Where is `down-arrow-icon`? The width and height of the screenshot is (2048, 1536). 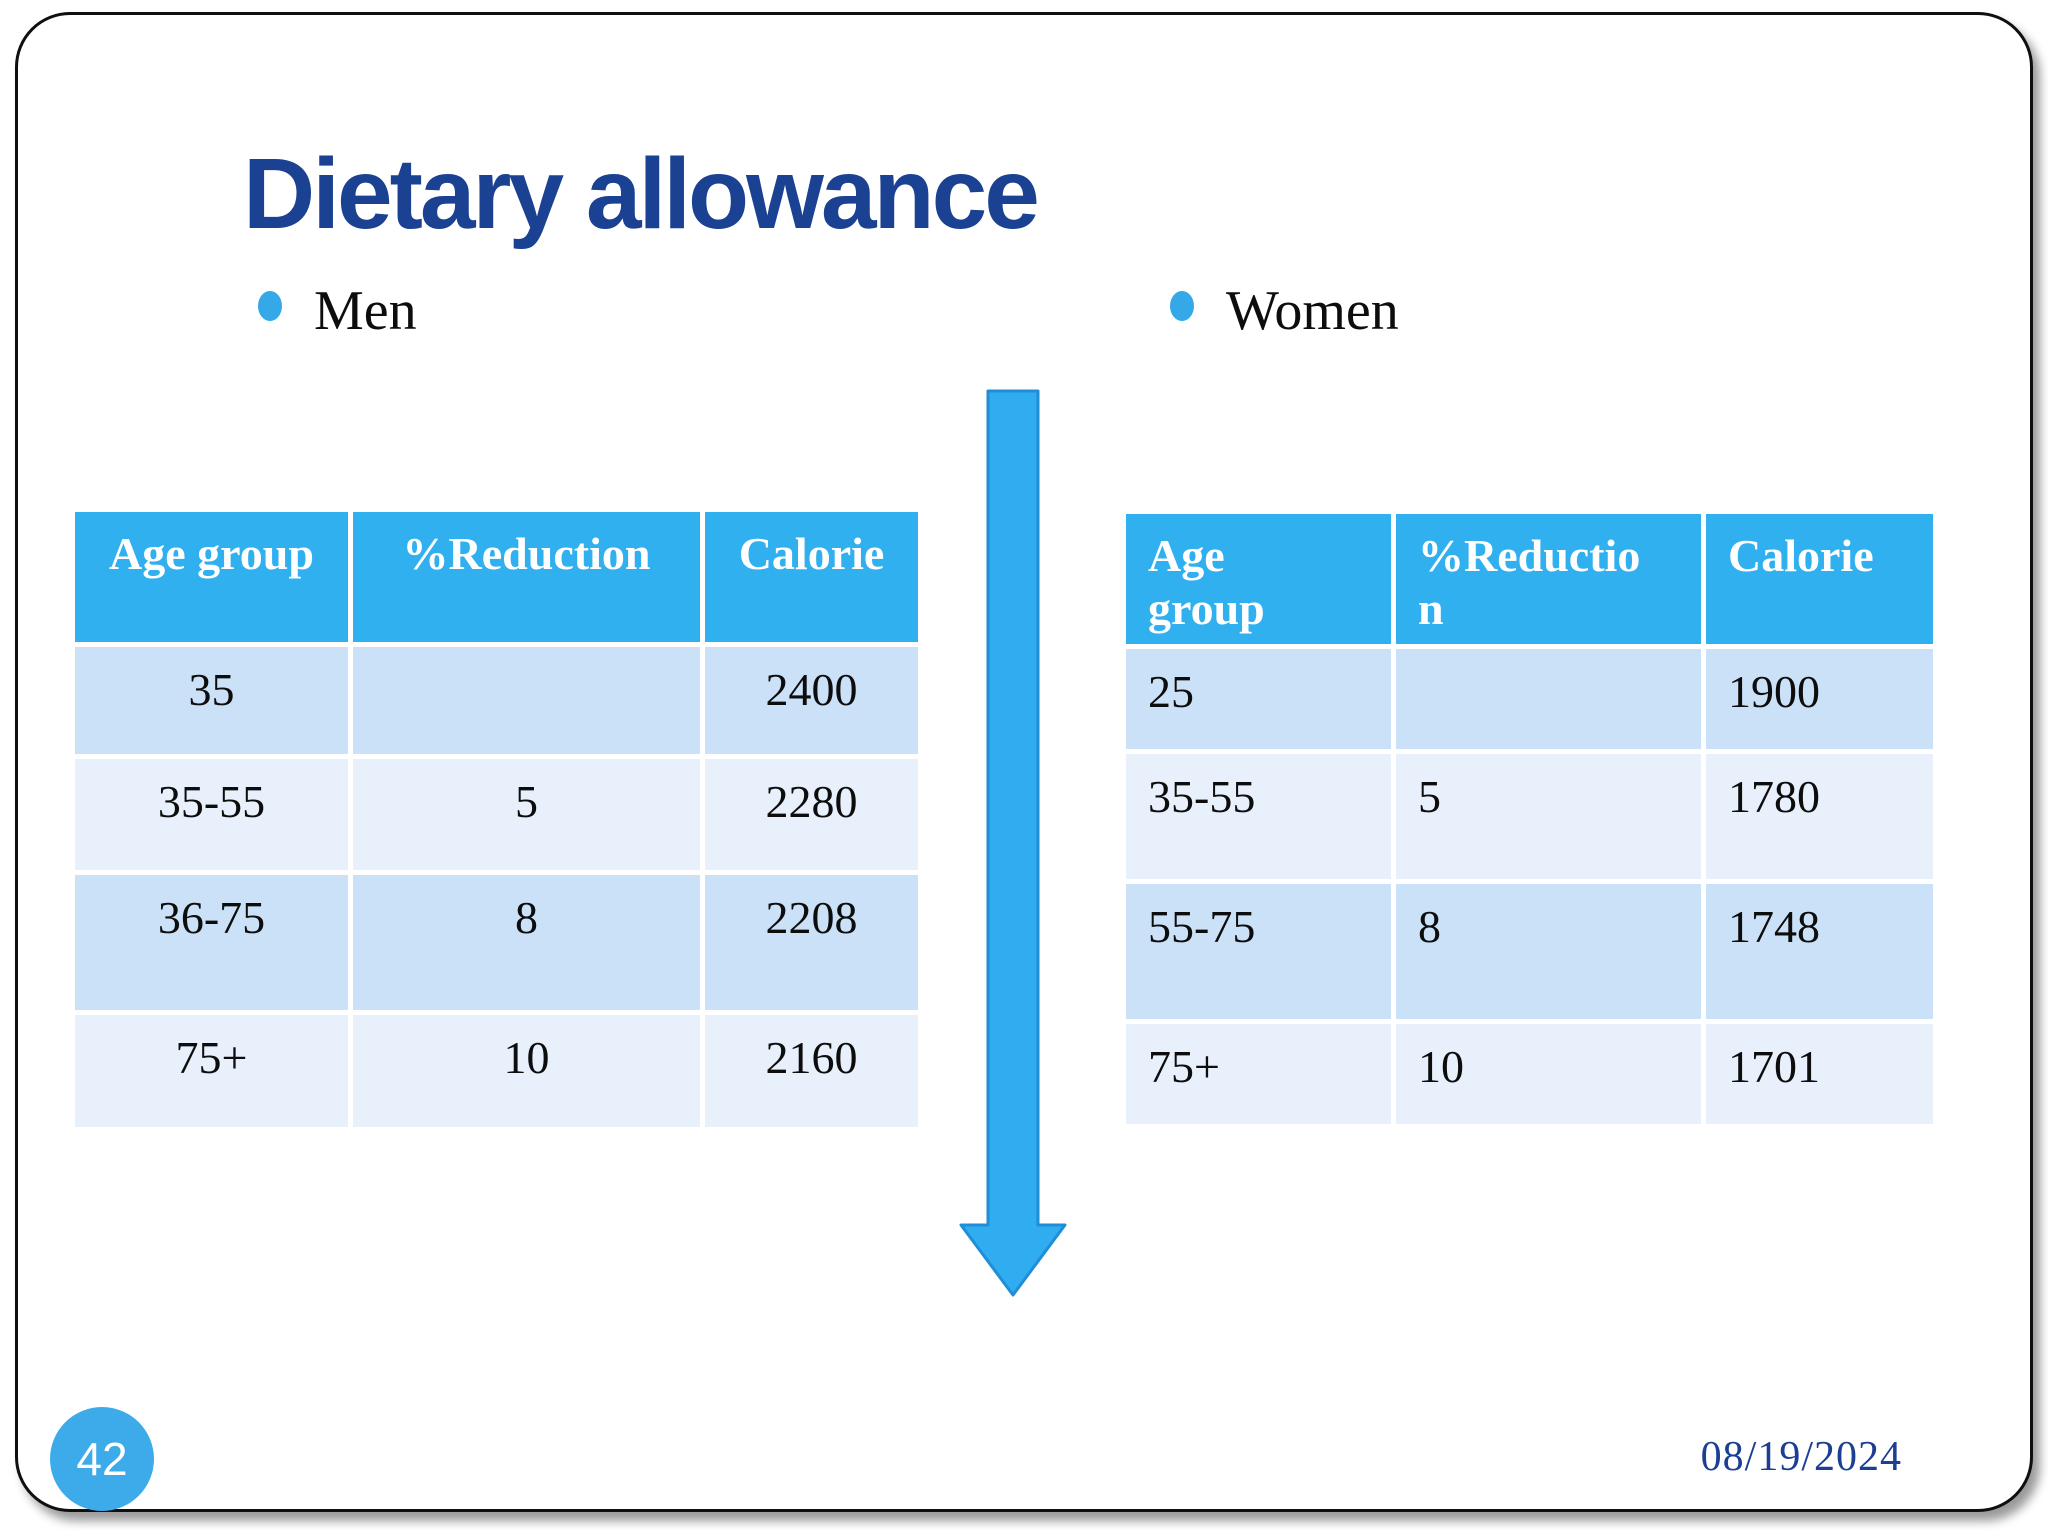
down-arrow-icon is located at coordinates (1013, 843).